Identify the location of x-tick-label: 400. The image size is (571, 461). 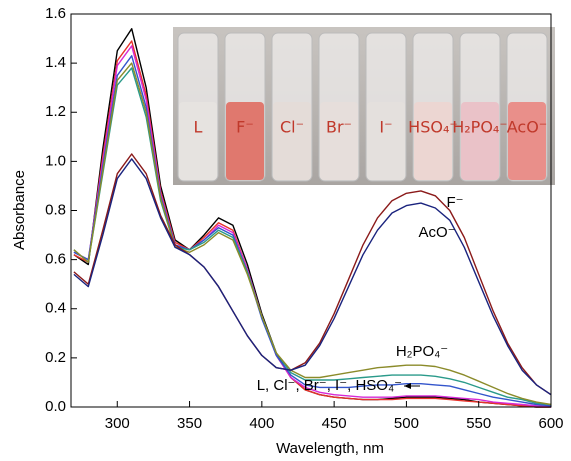
(261, 423).